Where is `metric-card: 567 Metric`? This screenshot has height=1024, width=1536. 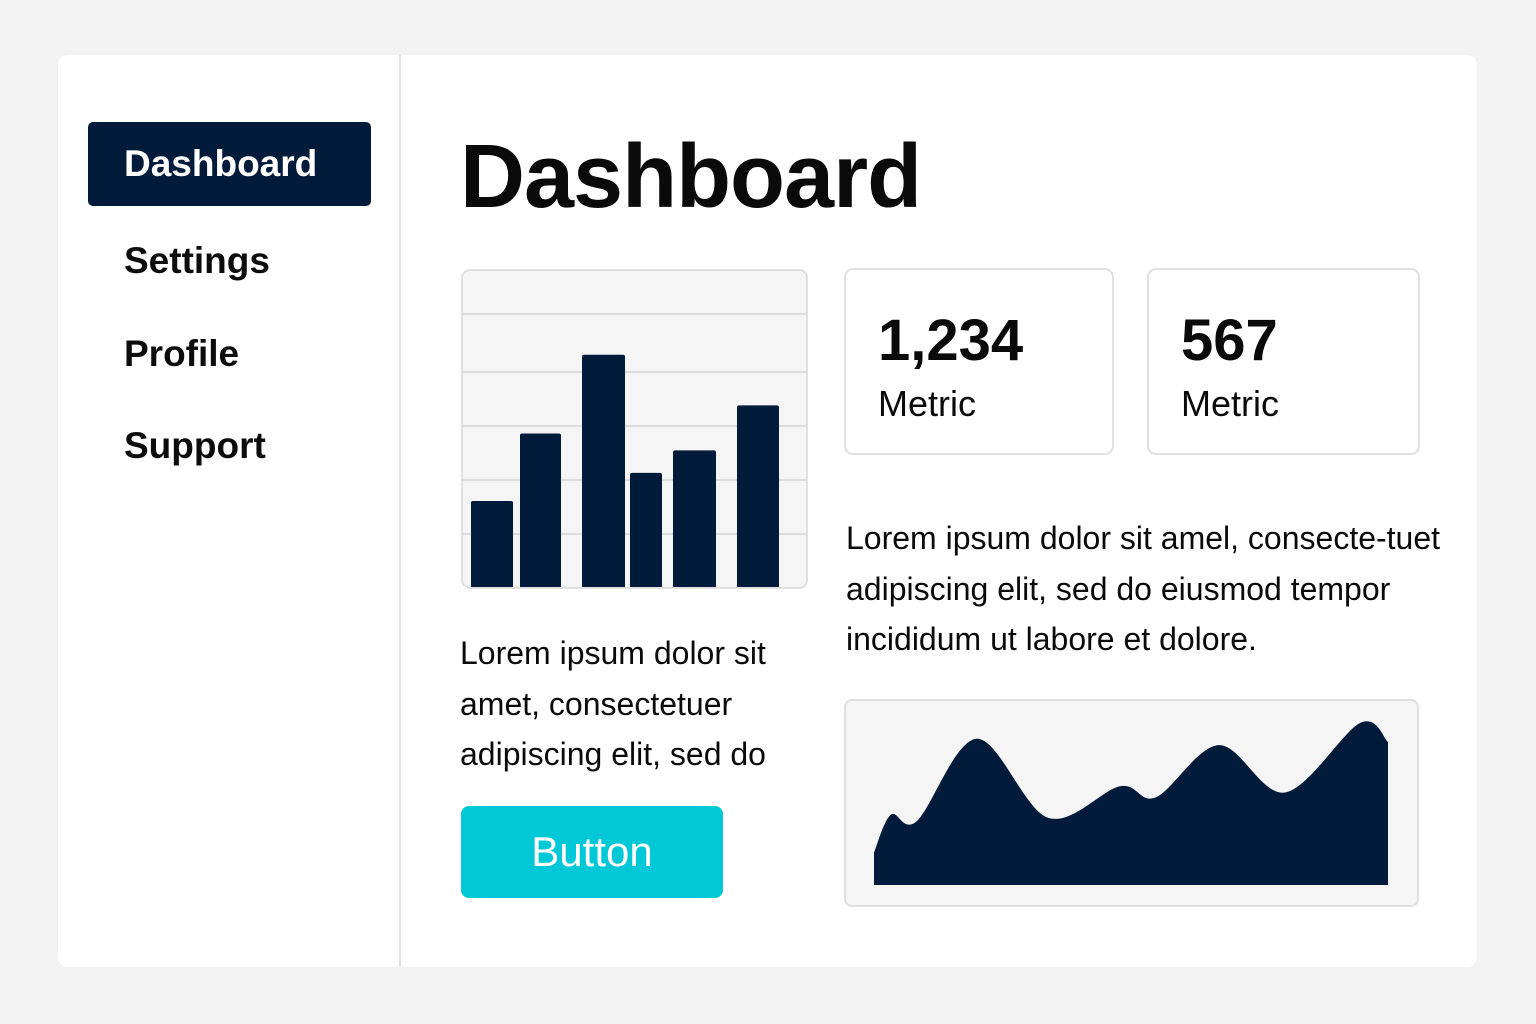
metric-card: 567 Metric is located at coordinates (1283, 361).